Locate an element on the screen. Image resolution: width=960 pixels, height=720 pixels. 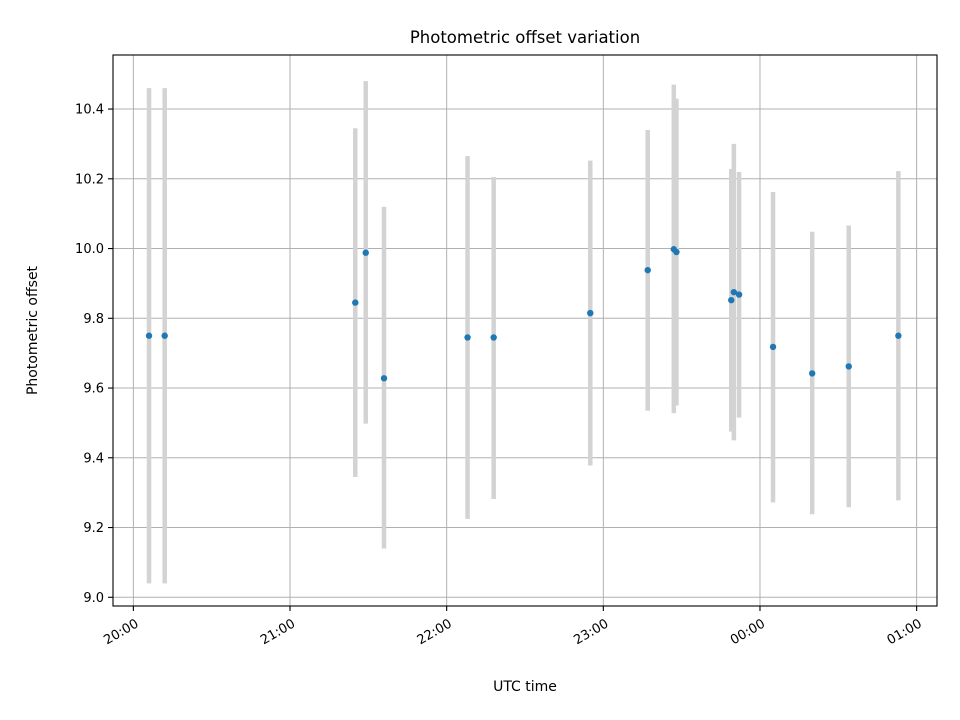
x-tick-label: 23:00 is located at coordinates (591, 632).